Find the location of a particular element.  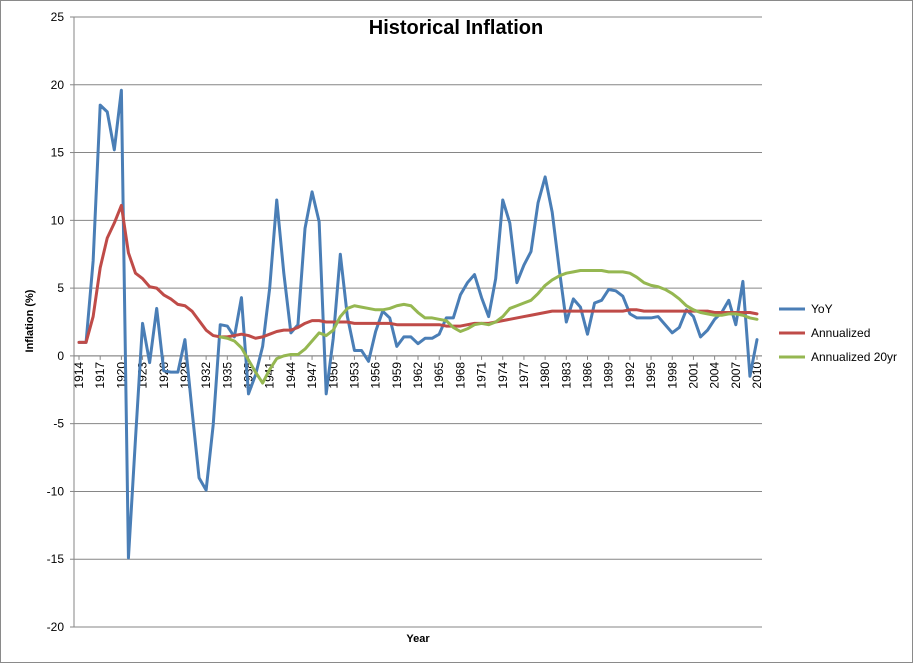

x-tick-label: 1959 is located at coordinates (397, 375).